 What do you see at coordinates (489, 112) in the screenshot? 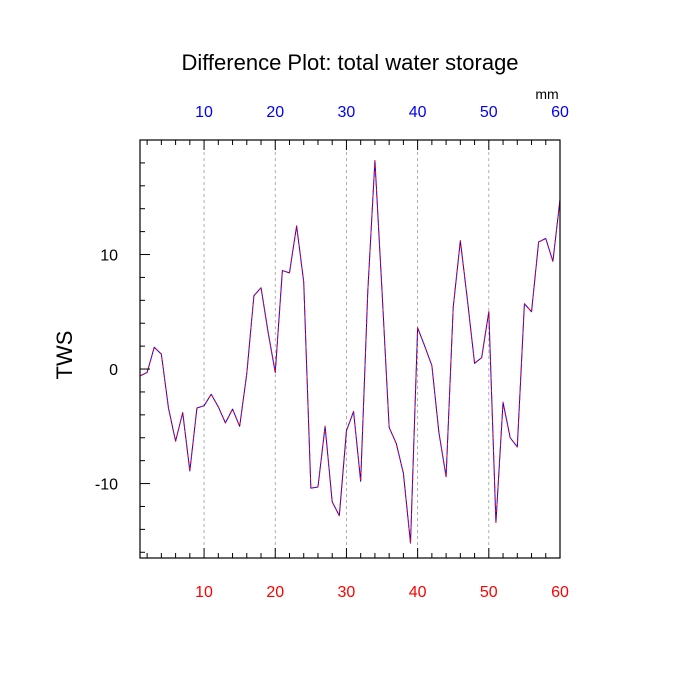
I see `top-tick-label-50: 50` at bounding box center [489, 112].